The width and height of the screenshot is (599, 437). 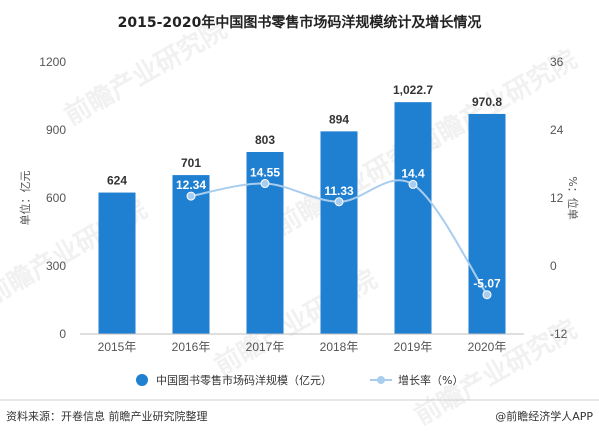 I want to click on y-tick-label: 1200, so click(x=52, y=62).